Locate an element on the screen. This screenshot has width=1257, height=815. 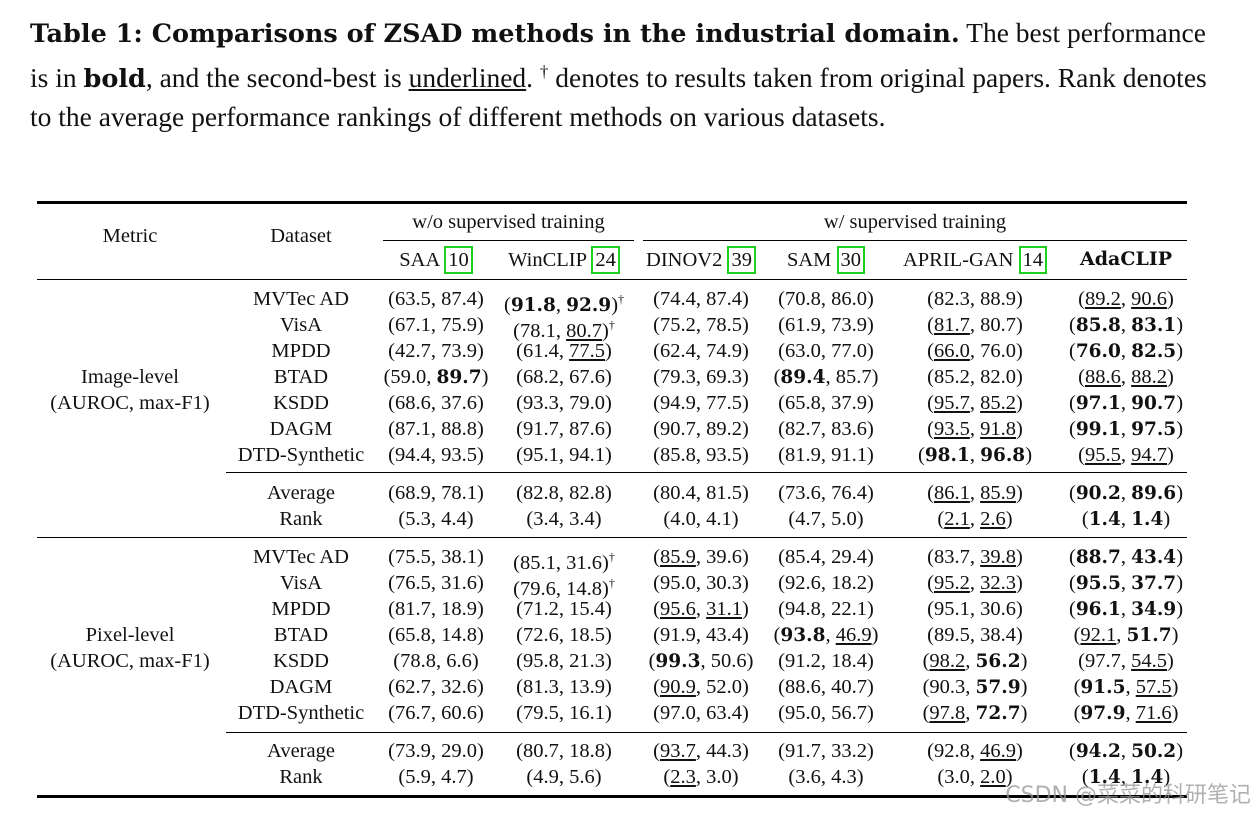
header-method-winclip: WinCLIP 24 is located at coordinates (564, 260).